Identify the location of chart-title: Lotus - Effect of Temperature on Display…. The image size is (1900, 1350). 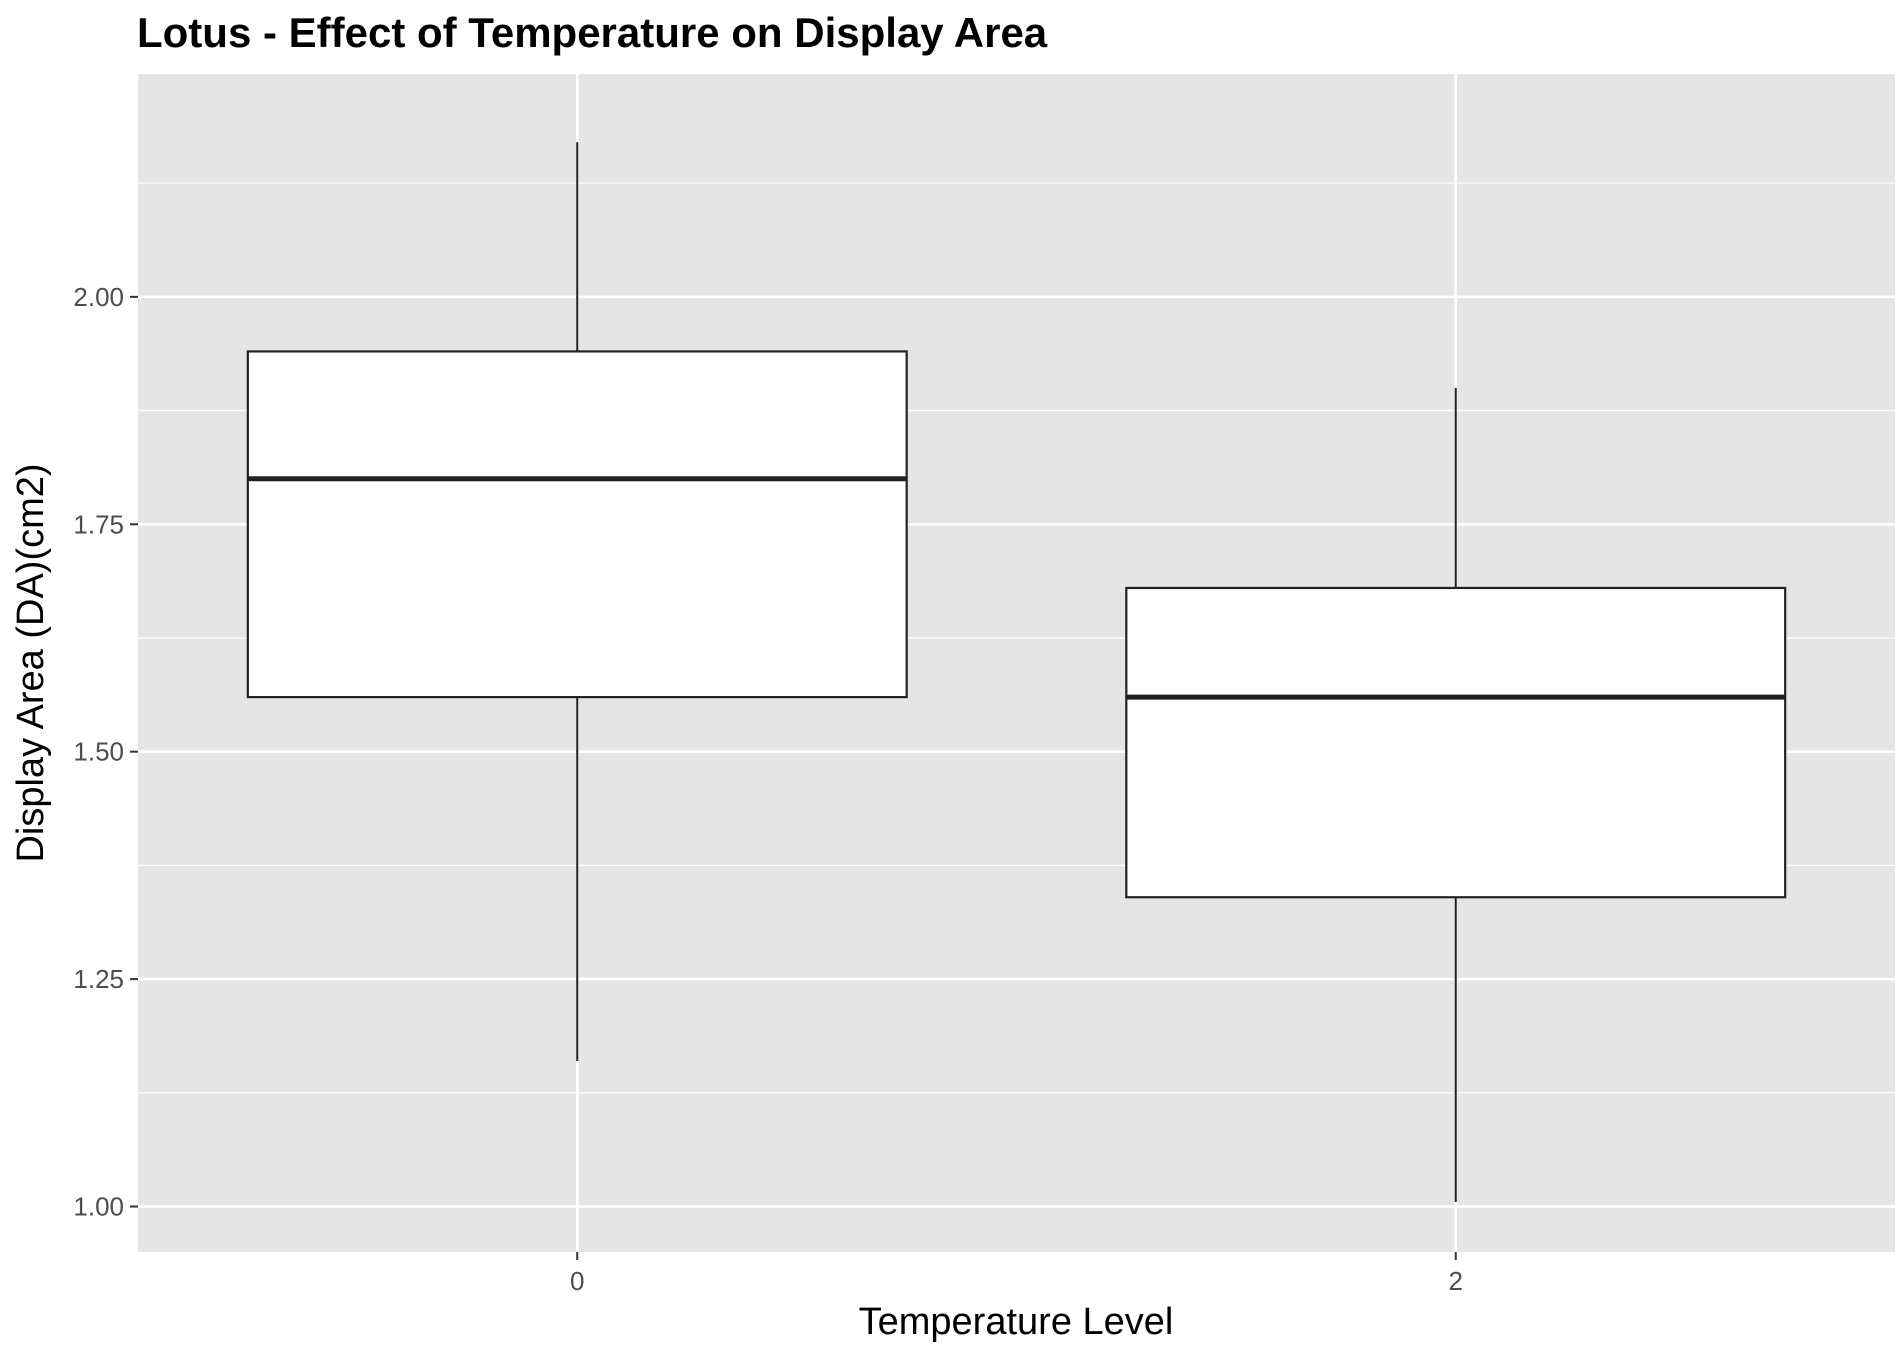
(592, 32).